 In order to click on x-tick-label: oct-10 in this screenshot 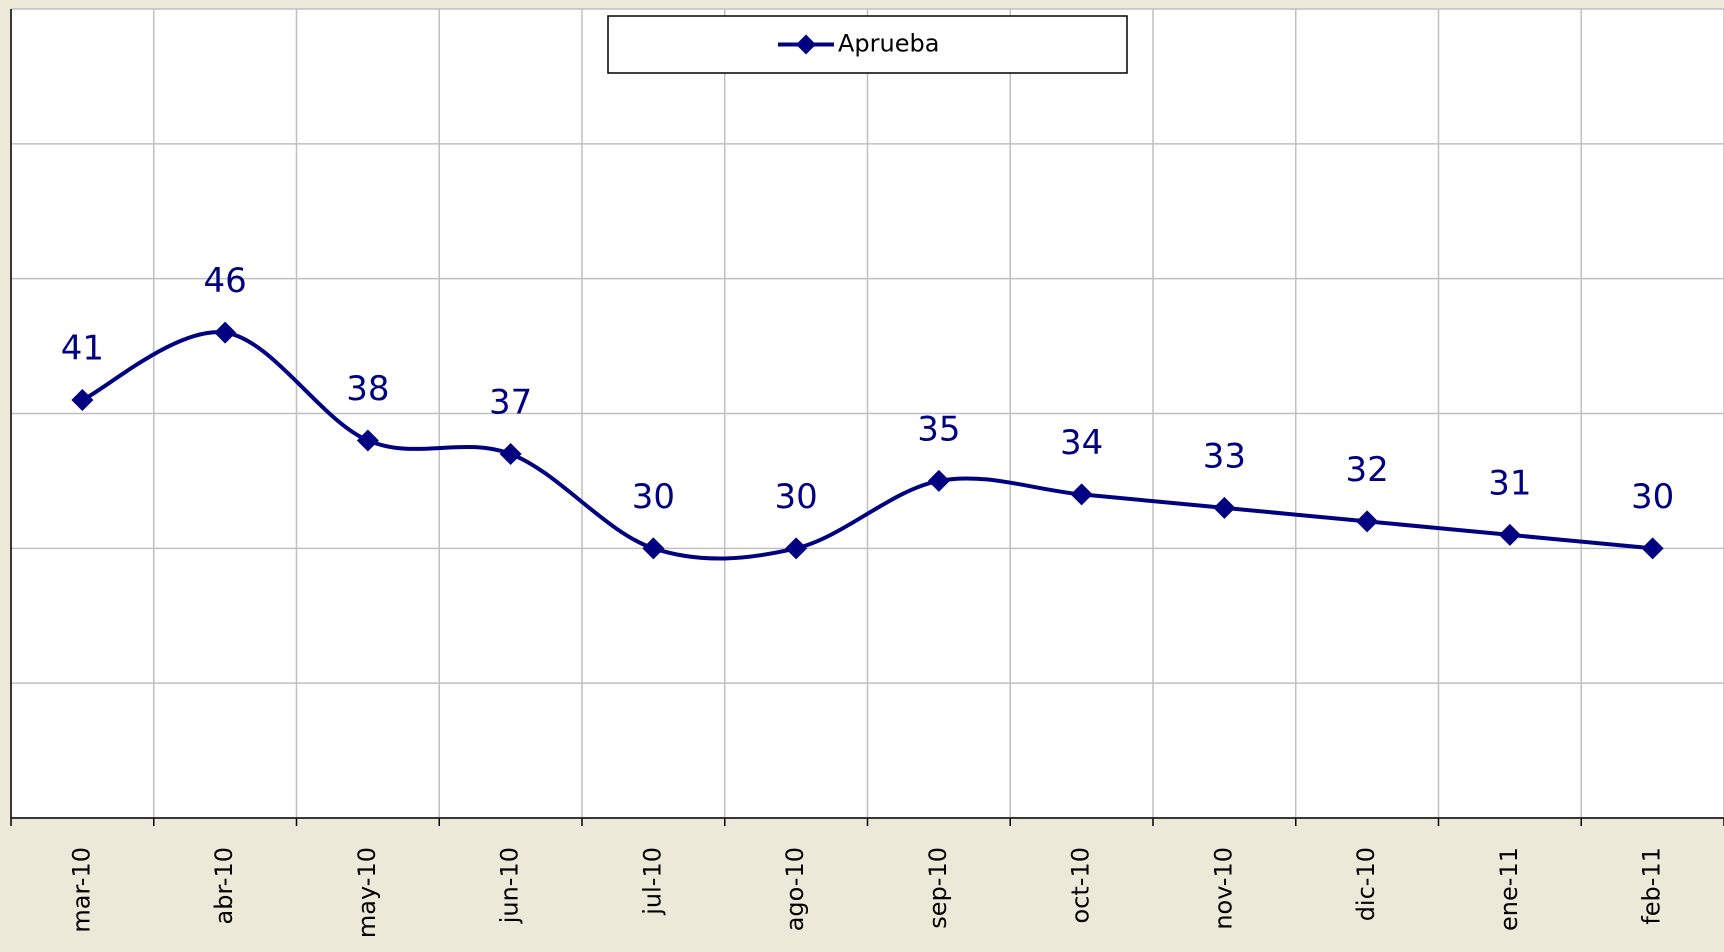, I will do `click(1081, 885)`.